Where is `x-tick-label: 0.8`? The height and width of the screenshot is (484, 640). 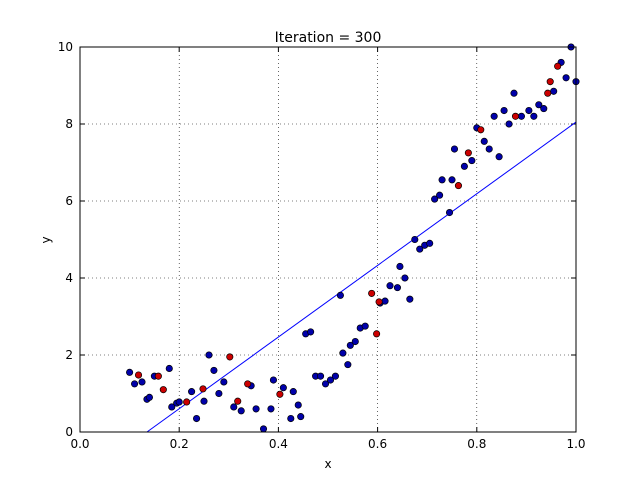
x-tick-label: 0.8 is located at coordinates (476, 444).